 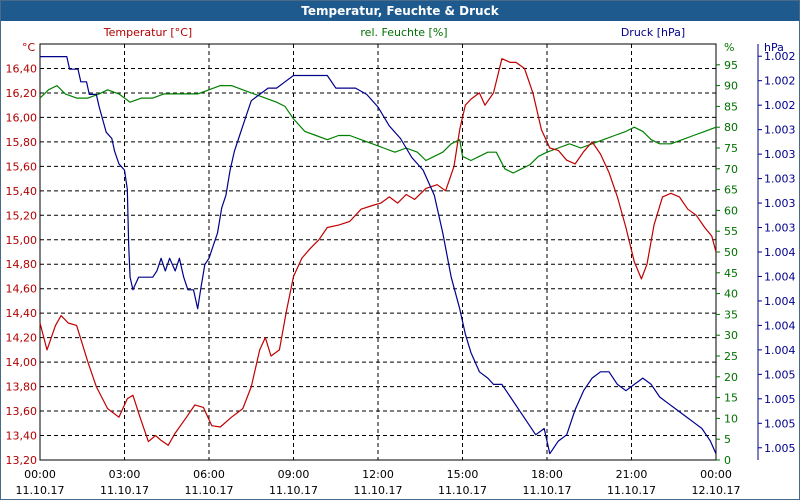 I want to click on x-tick-time: 03:00, so click(x=125, y=474).